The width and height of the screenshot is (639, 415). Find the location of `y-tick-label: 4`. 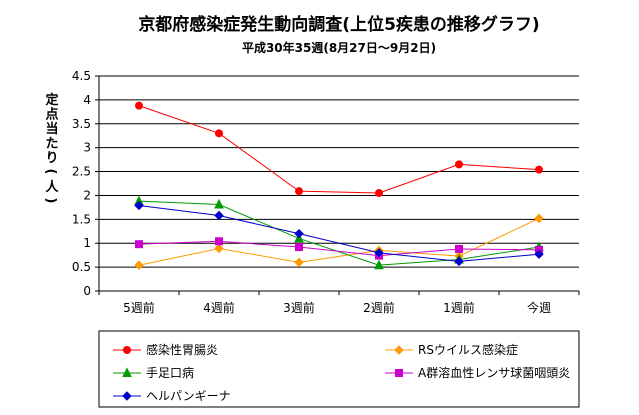

y-tick-label: 4 is located at coordinates (87, 100).